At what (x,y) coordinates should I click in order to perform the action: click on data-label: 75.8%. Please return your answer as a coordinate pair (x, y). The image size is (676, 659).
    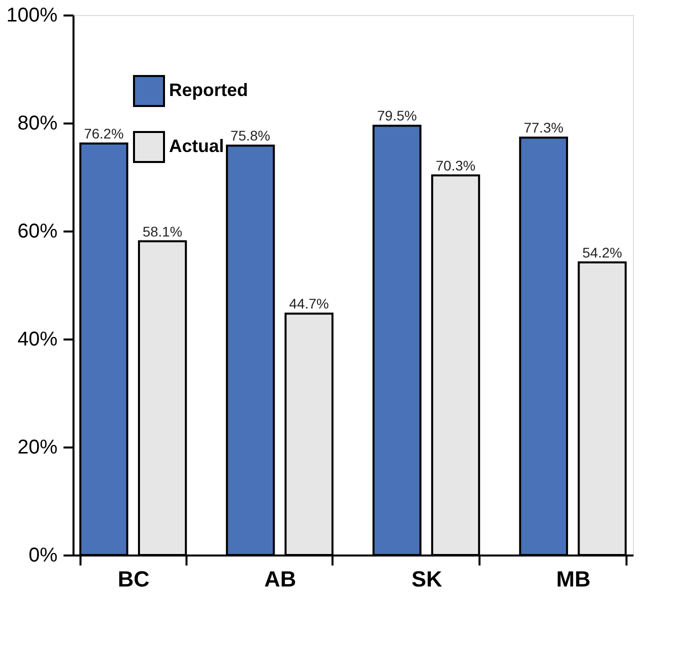
    Looking at the image, I should click on (250, 136).